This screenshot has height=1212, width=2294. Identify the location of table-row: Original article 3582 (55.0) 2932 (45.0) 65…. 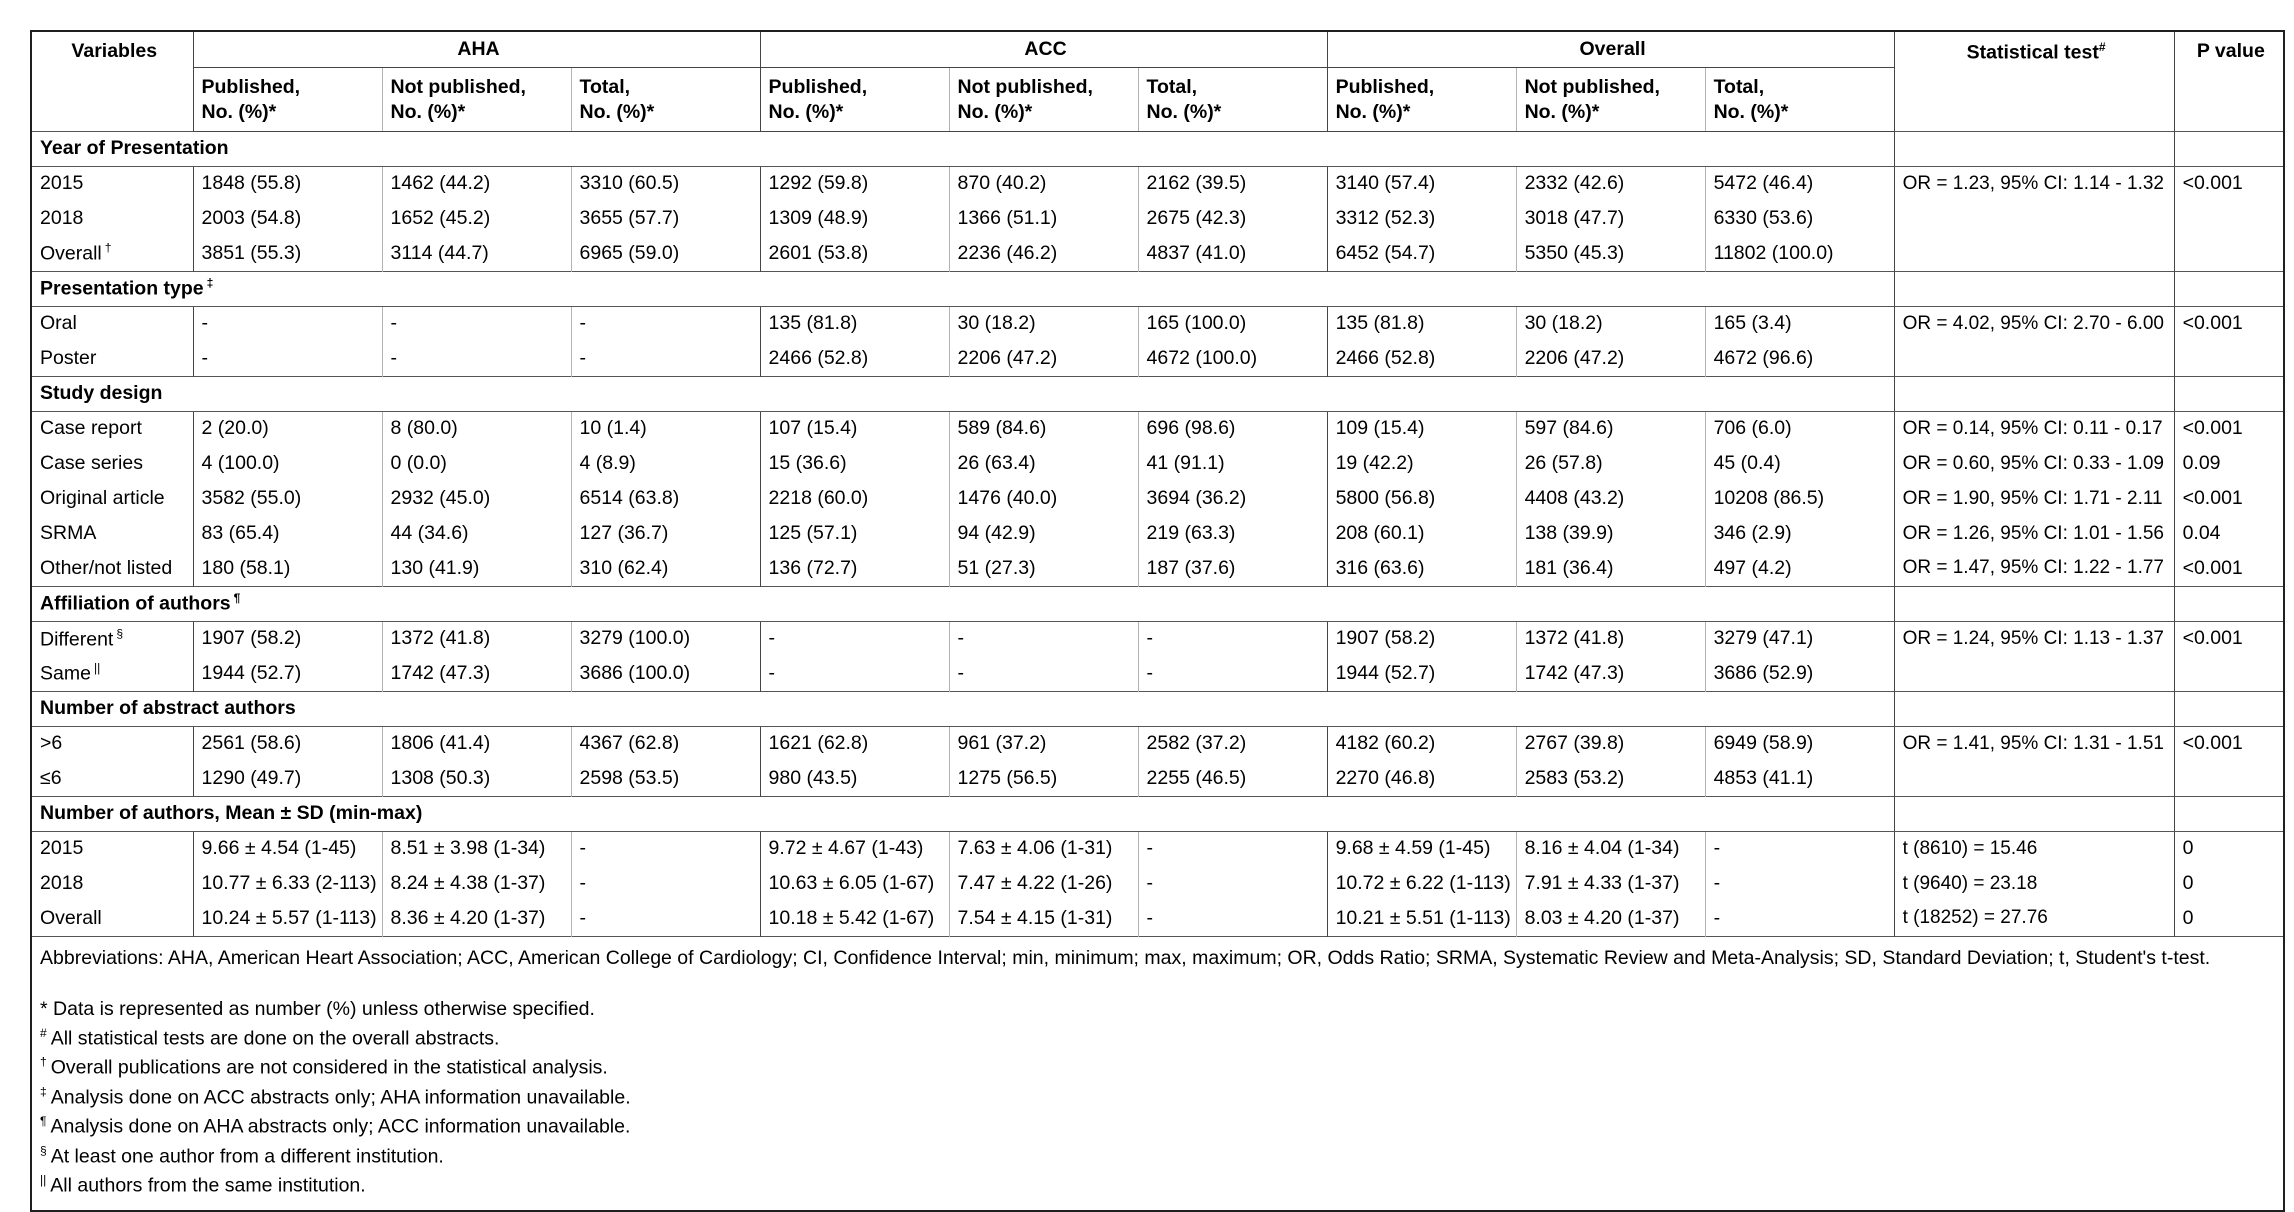
(1158, 498).